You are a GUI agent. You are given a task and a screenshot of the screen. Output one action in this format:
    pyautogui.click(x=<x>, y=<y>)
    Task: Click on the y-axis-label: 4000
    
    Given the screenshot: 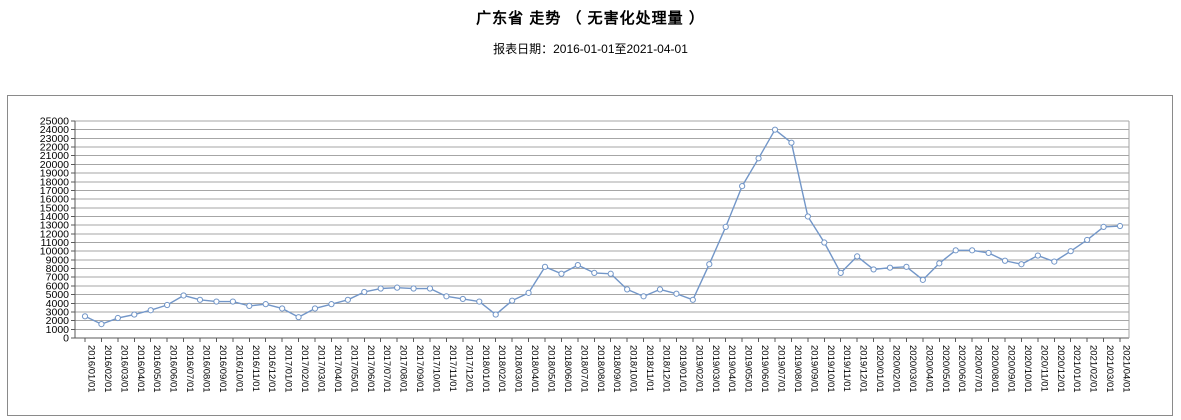 What is the action you would take?
    pyautogui.click(x=58, y=304)
    